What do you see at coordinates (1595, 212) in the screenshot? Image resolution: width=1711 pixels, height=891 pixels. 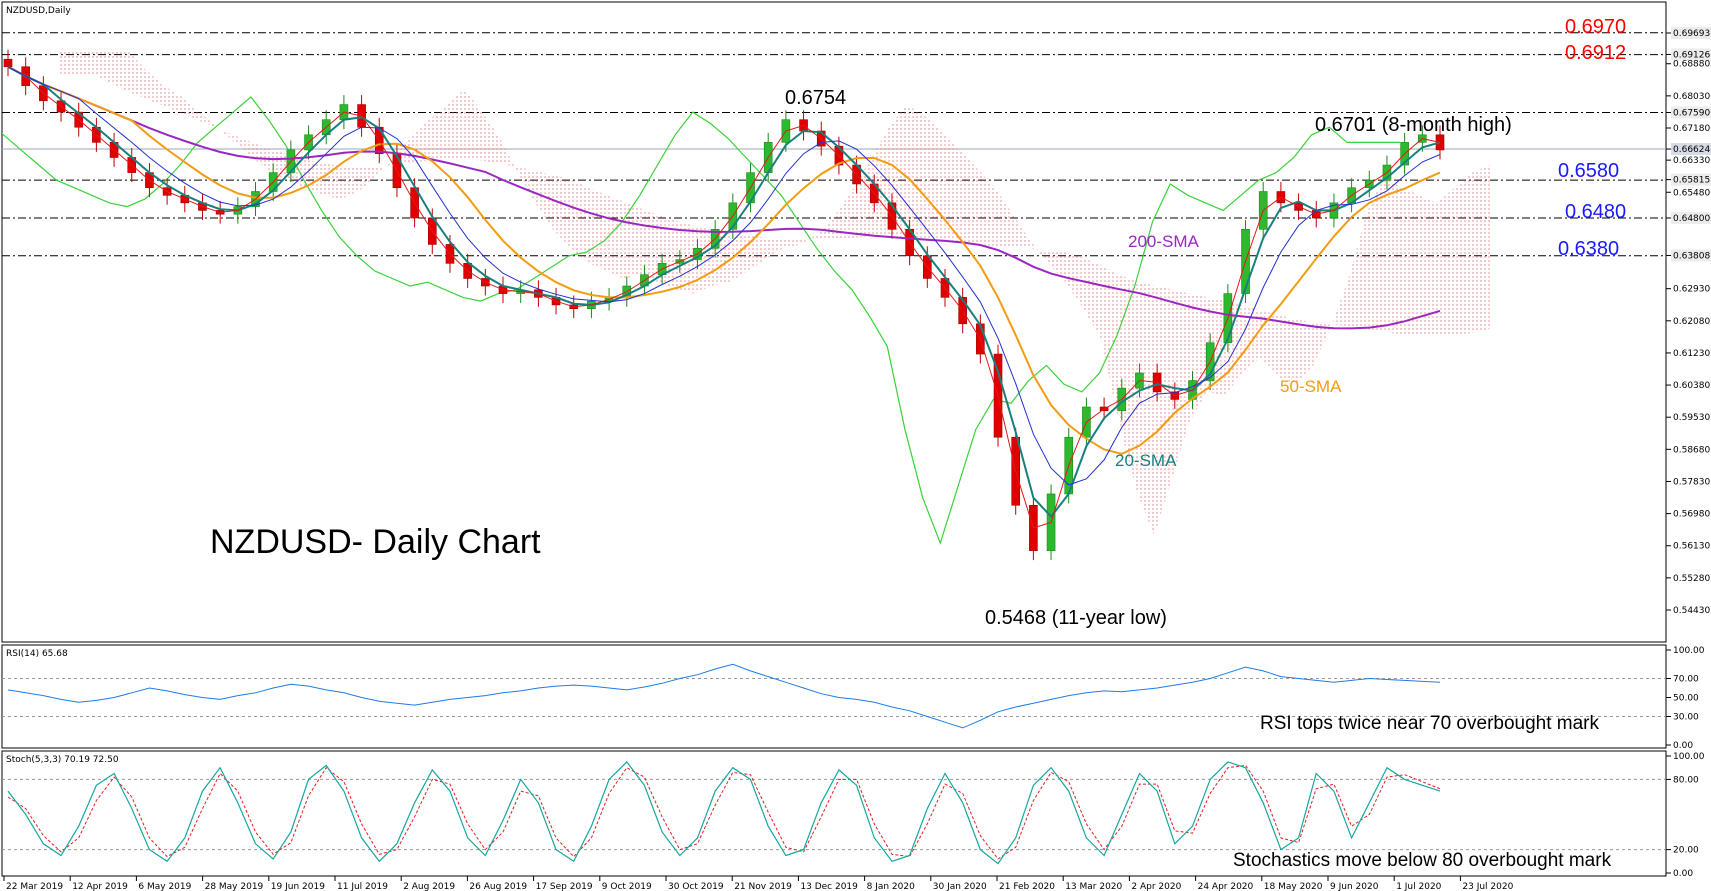 I see `level-label-0.6480: 0.6480` at bounding box center [1595, 212].